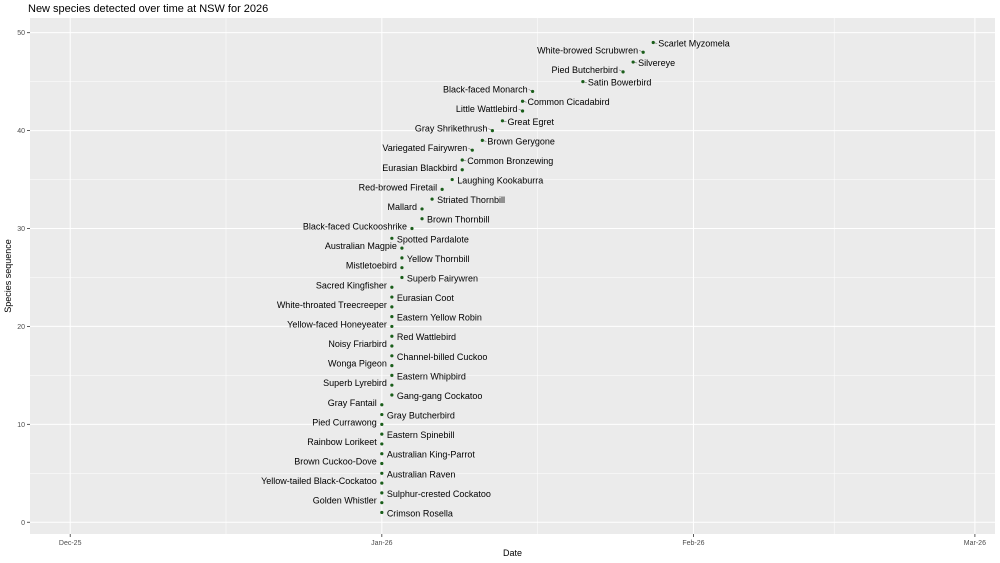  Describe the element at coordinates (357, 344) in the screenshot. I see `point-label: Noisy Friarbird` at that location.